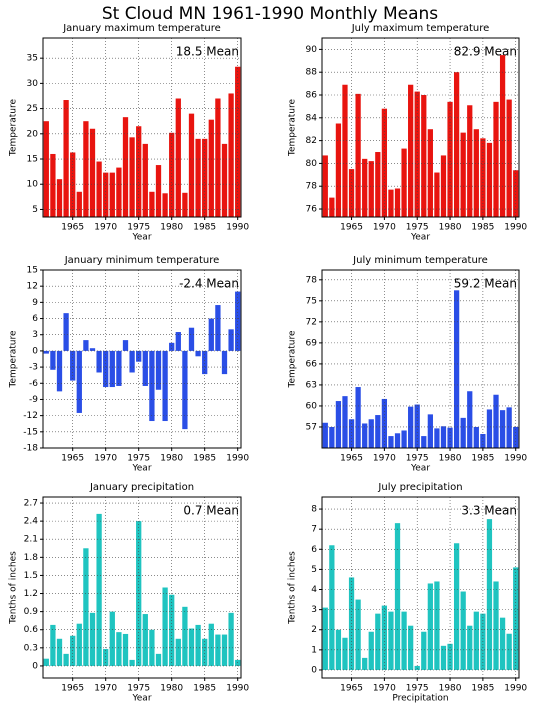 This screenshot has height=711, width=540. Describe the element at coordinates (141, 28) in the screenshot. I see `chart-title: January maximum temperature` at that location.